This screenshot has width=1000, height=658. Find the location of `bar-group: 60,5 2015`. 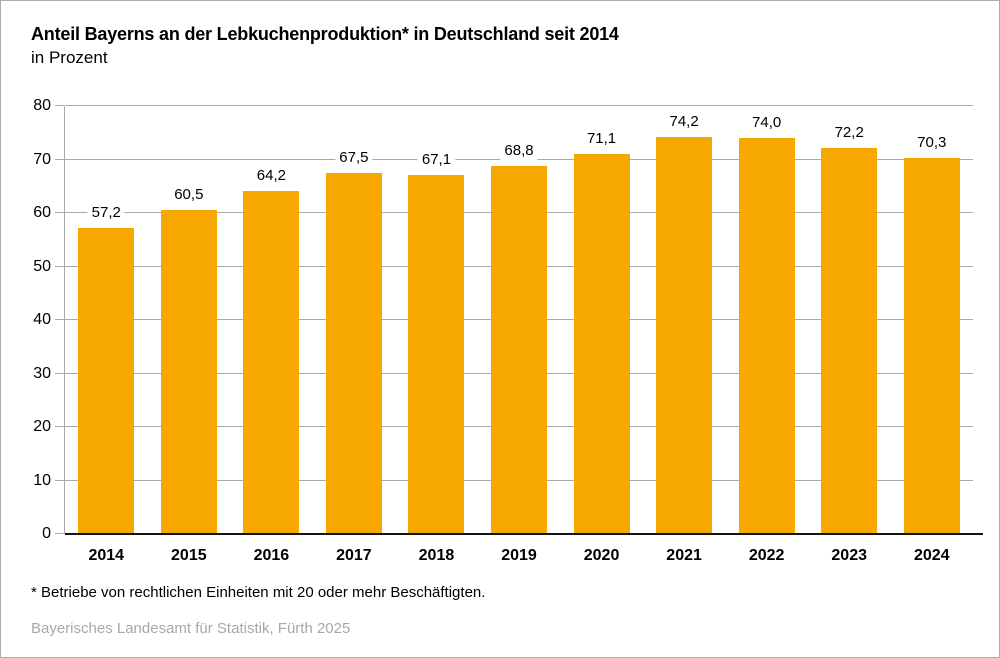

bar-group: 60,5 2015 is located at coordinates (189, 335).